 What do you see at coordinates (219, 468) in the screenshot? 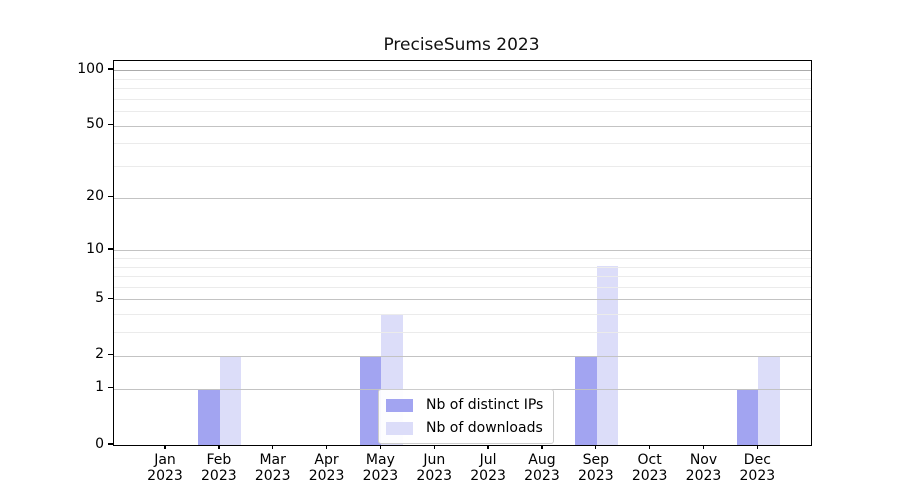
I see `x-tick-label: Feb 2023` at bounding box center [219, 468].